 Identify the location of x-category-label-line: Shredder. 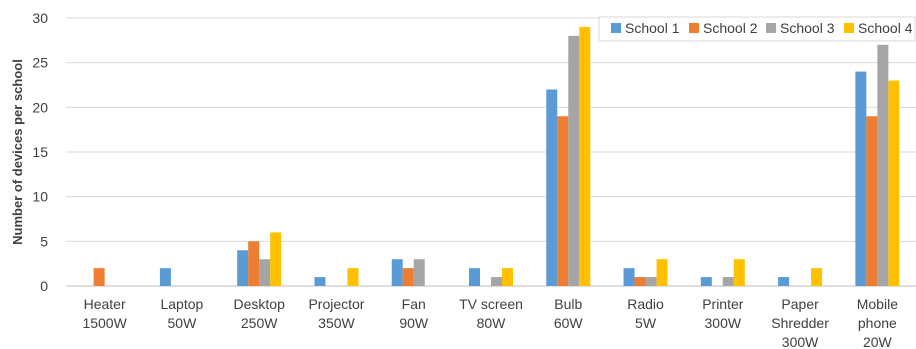
(800, 323).